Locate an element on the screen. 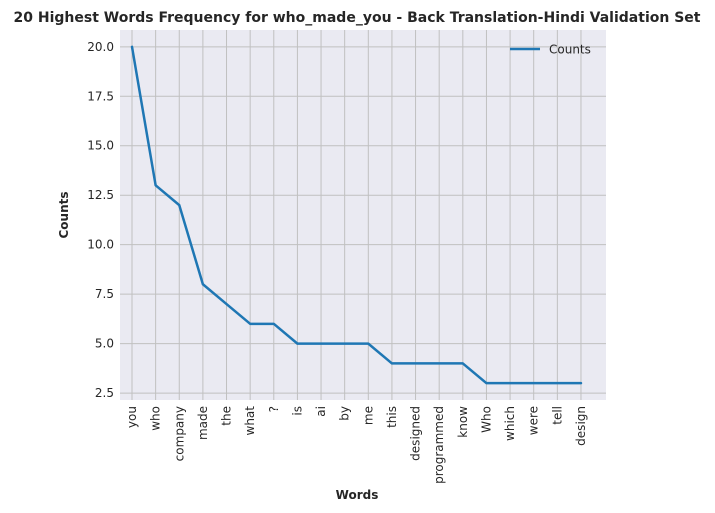 The height and width of the screenshot is (513, 715). x-tick-label: who is located at coordinates (156, 418).